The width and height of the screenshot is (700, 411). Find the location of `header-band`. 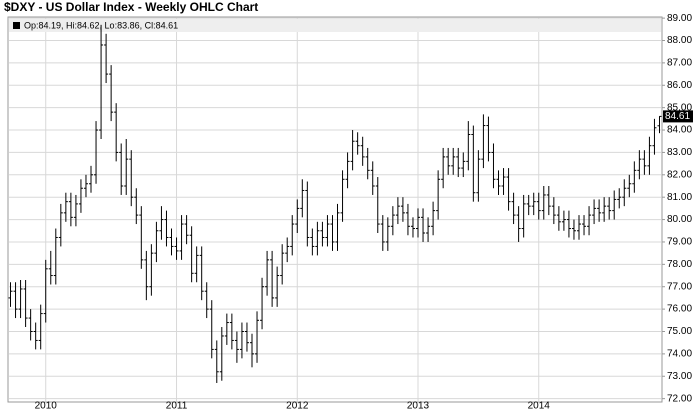

header-band is located at coordinates (335, 25).